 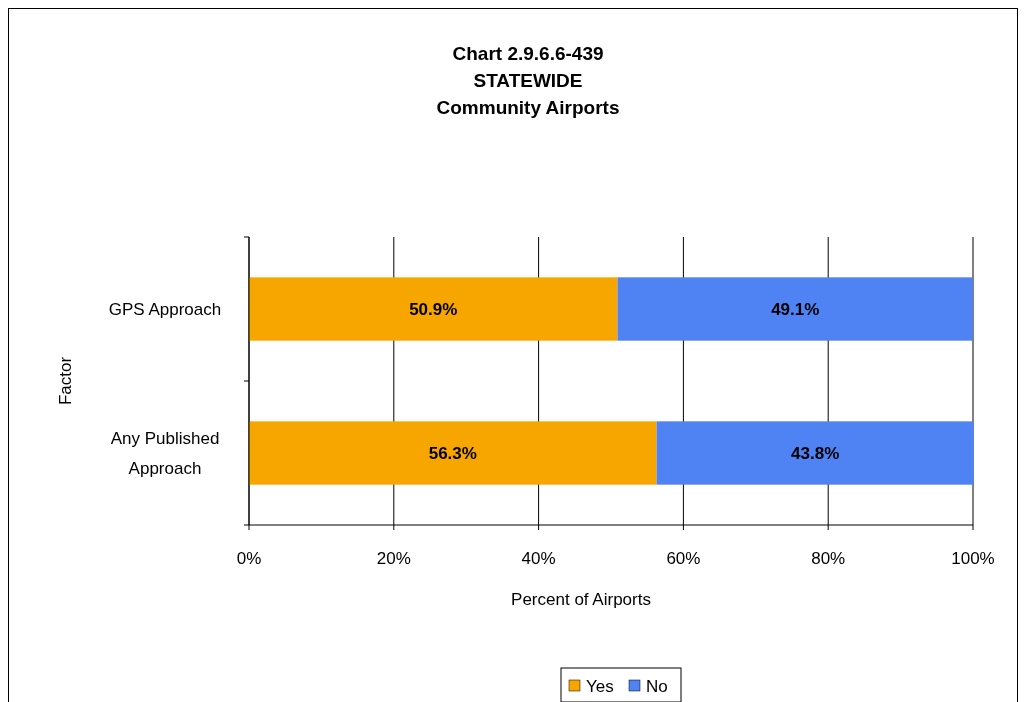 I want to click on x-tick-label: 40%, so click(x=538, y=558).